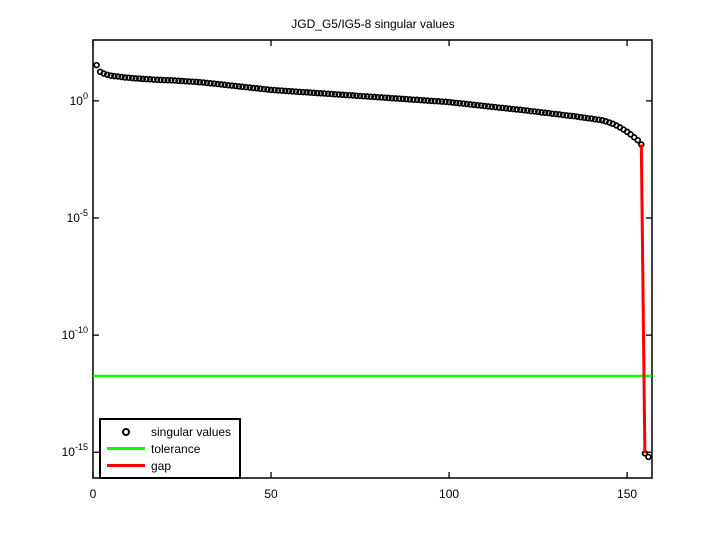 This screenshot has width=720, height=540. What do you see at coordinates (373, 24) in the screenshot?
I see `chart-title: JGD_G5/IG5-8 singular values` at bounding box center [373, 24].